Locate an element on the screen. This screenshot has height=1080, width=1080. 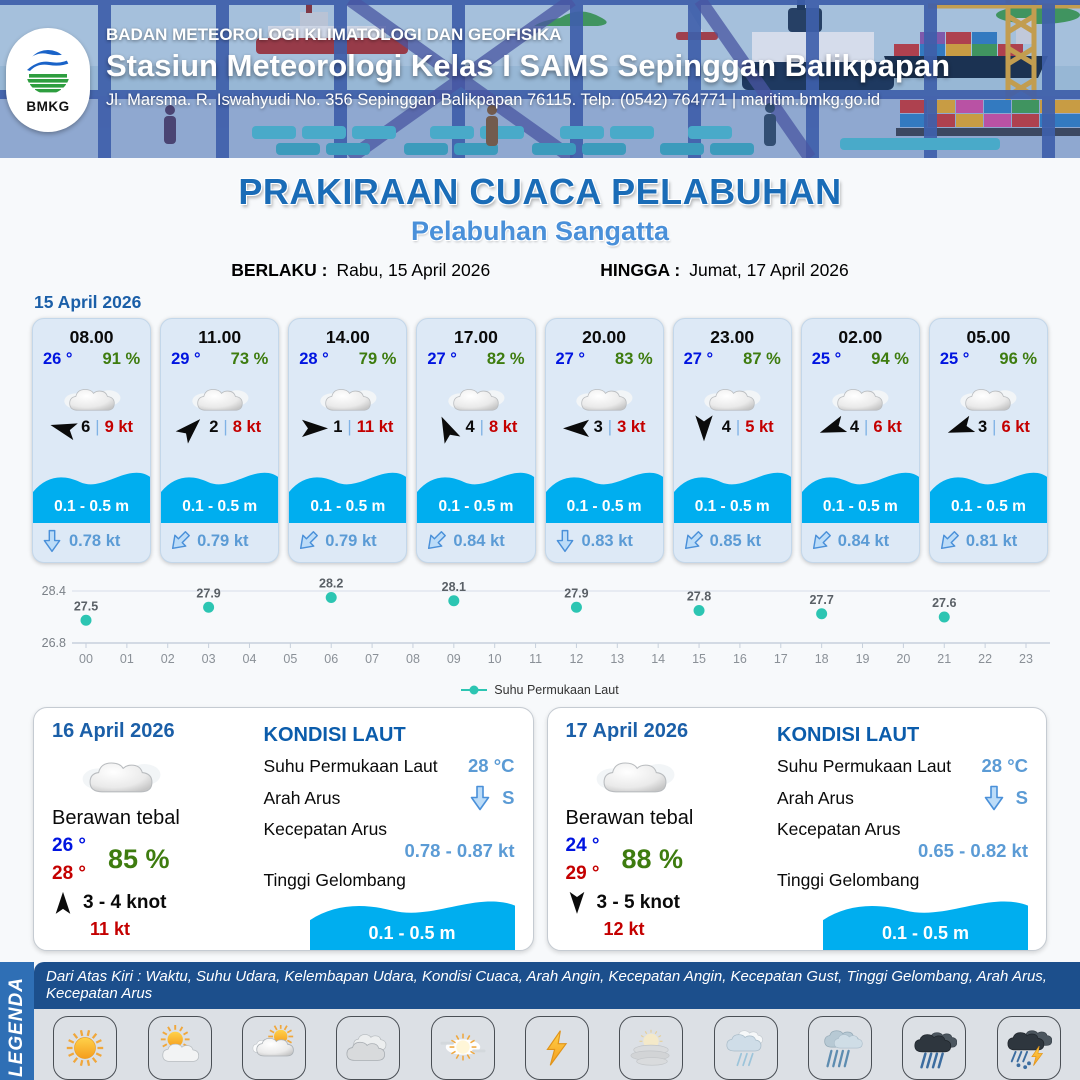
wave-label: Tinggi Gelombang is located at coordinates (848, 880).